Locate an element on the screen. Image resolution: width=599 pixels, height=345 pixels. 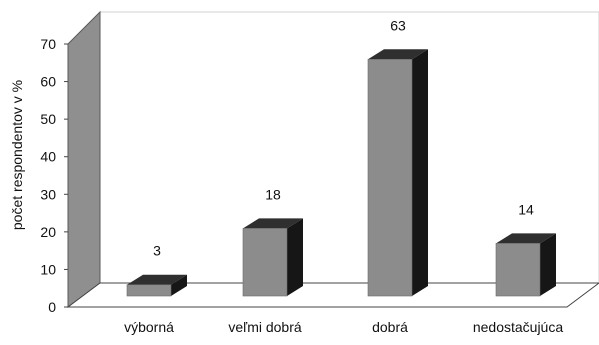
category-label: dobrá is located at coordinates (390, 327).